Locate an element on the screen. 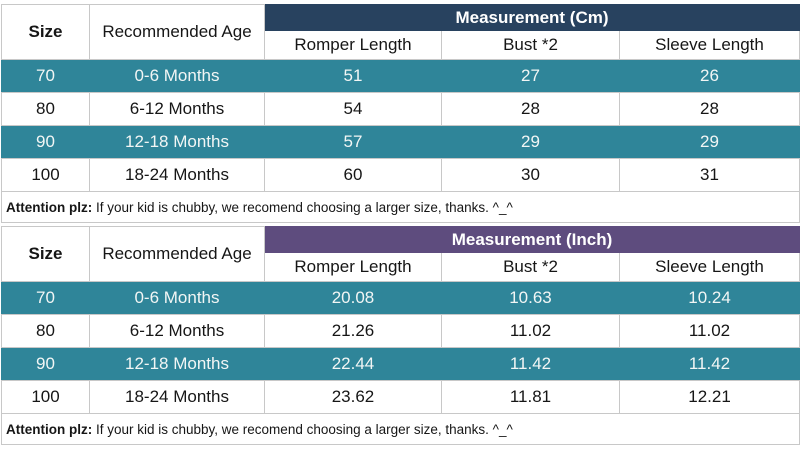 The image size is (800, 454). sleeve-length-cell: 11.42 is located at coordinates (709, 364).